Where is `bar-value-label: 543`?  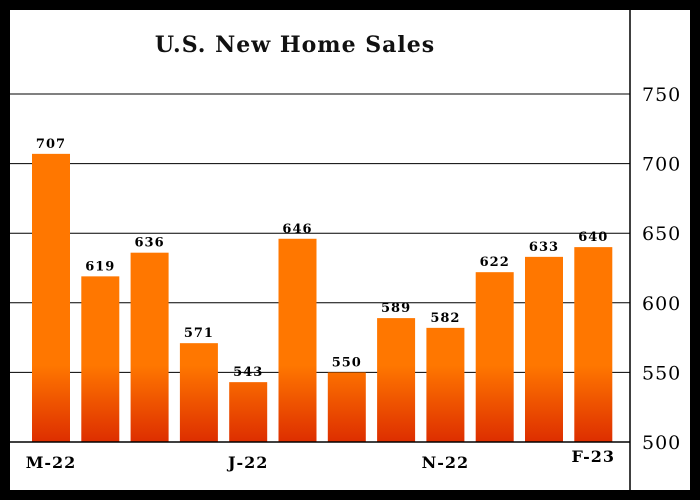 bar-value-label: 543 is located at coordinates (248, 372).